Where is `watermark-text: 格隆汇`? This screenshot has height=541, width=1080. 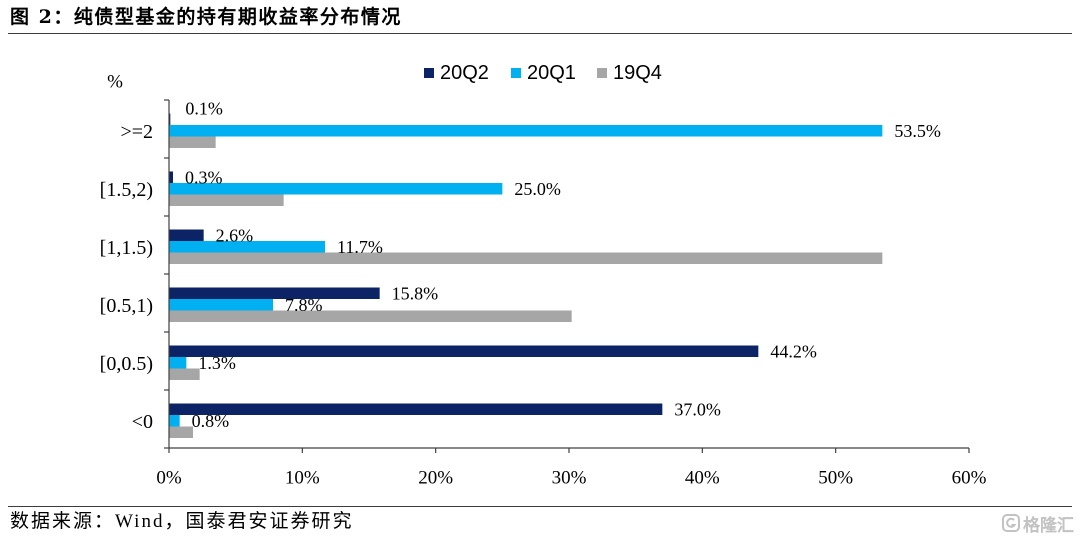
watermark-text: 格隆汇 is located at coordinates (1048, 525).